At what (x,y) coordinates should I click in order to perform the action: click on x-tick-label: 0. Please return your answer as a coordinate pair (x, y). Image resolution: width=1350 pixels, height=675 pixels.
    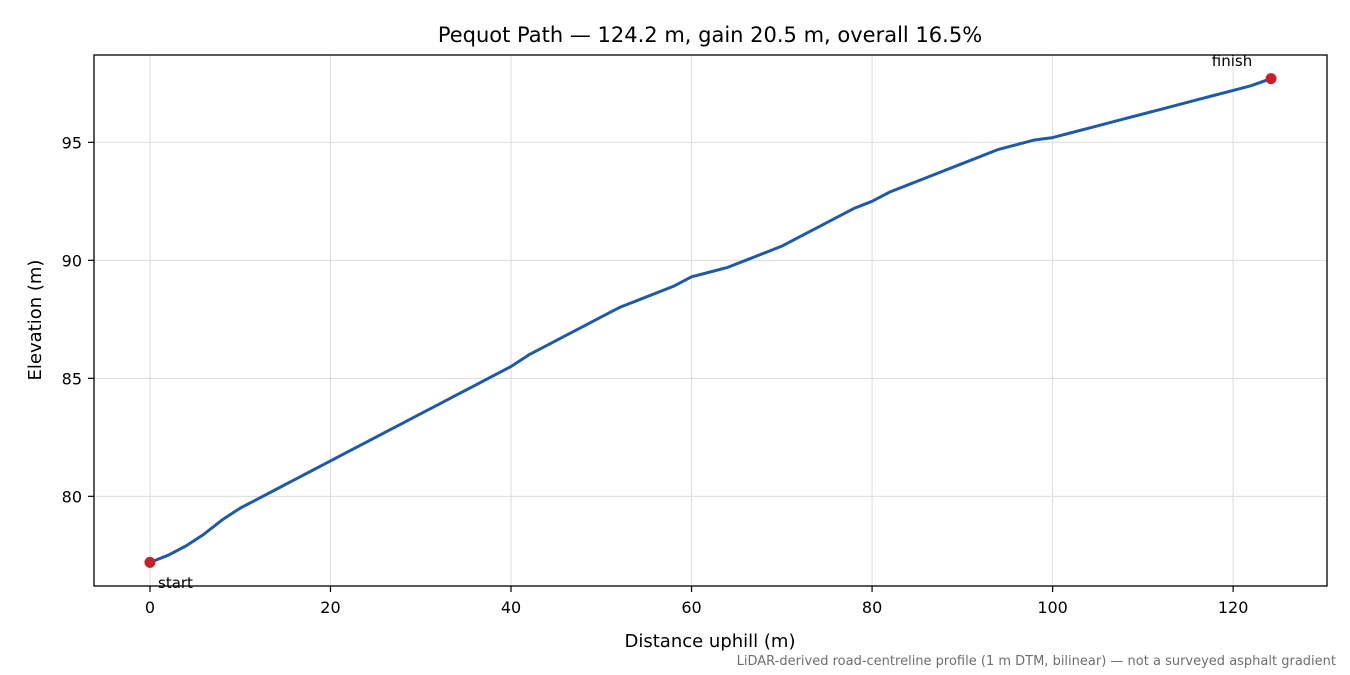
    Looking at the image, I should click on (150, 607).